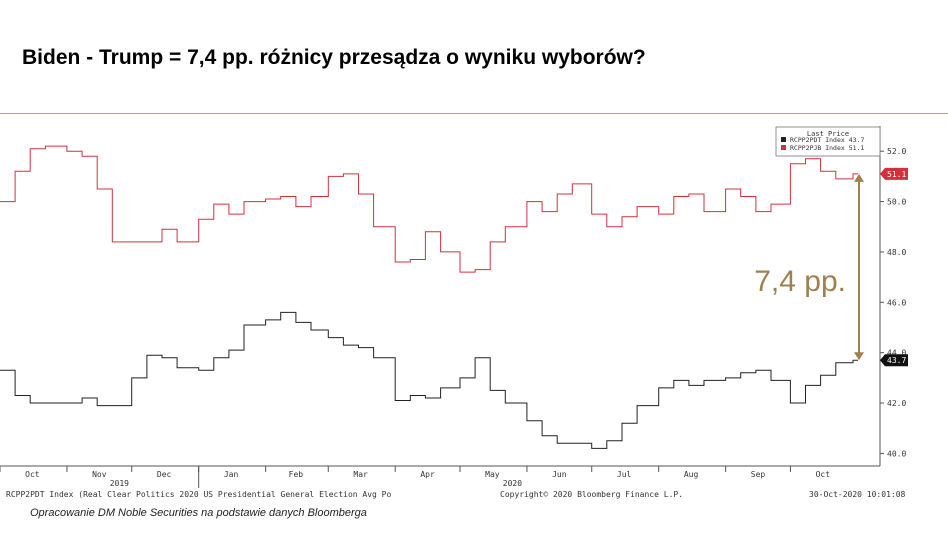 This screenshot has height=533, width=948. I want to click on y-tick-label: 40.0, so click(896, 453).